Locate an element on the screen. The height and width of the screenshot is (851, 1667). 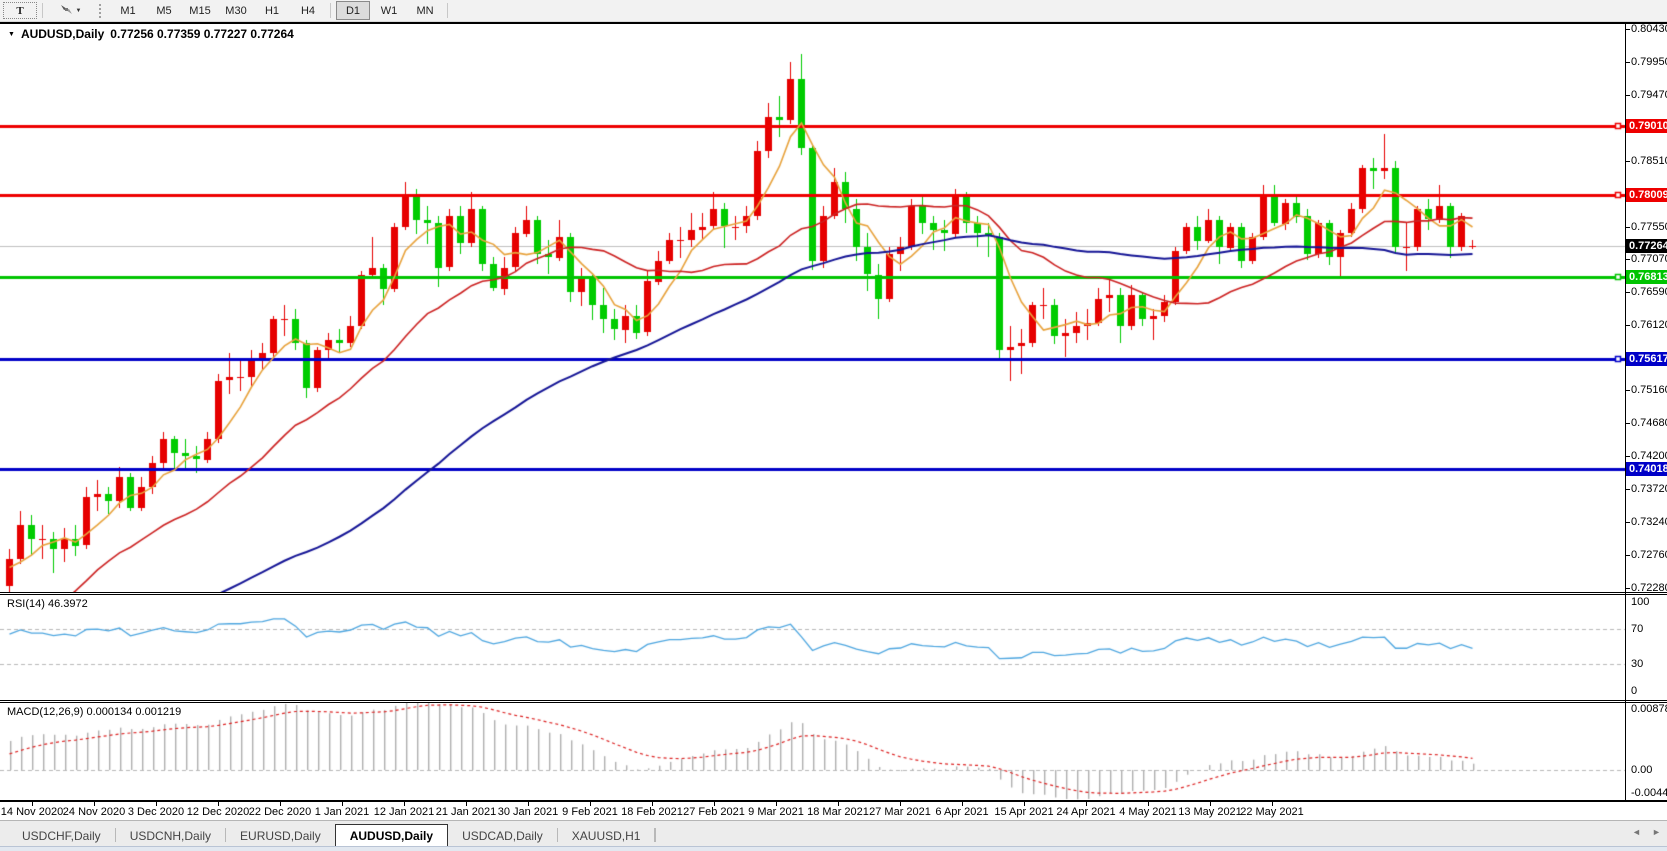
tab-audusd: AUDUSD,Daily is located at coordinates (391, 836).